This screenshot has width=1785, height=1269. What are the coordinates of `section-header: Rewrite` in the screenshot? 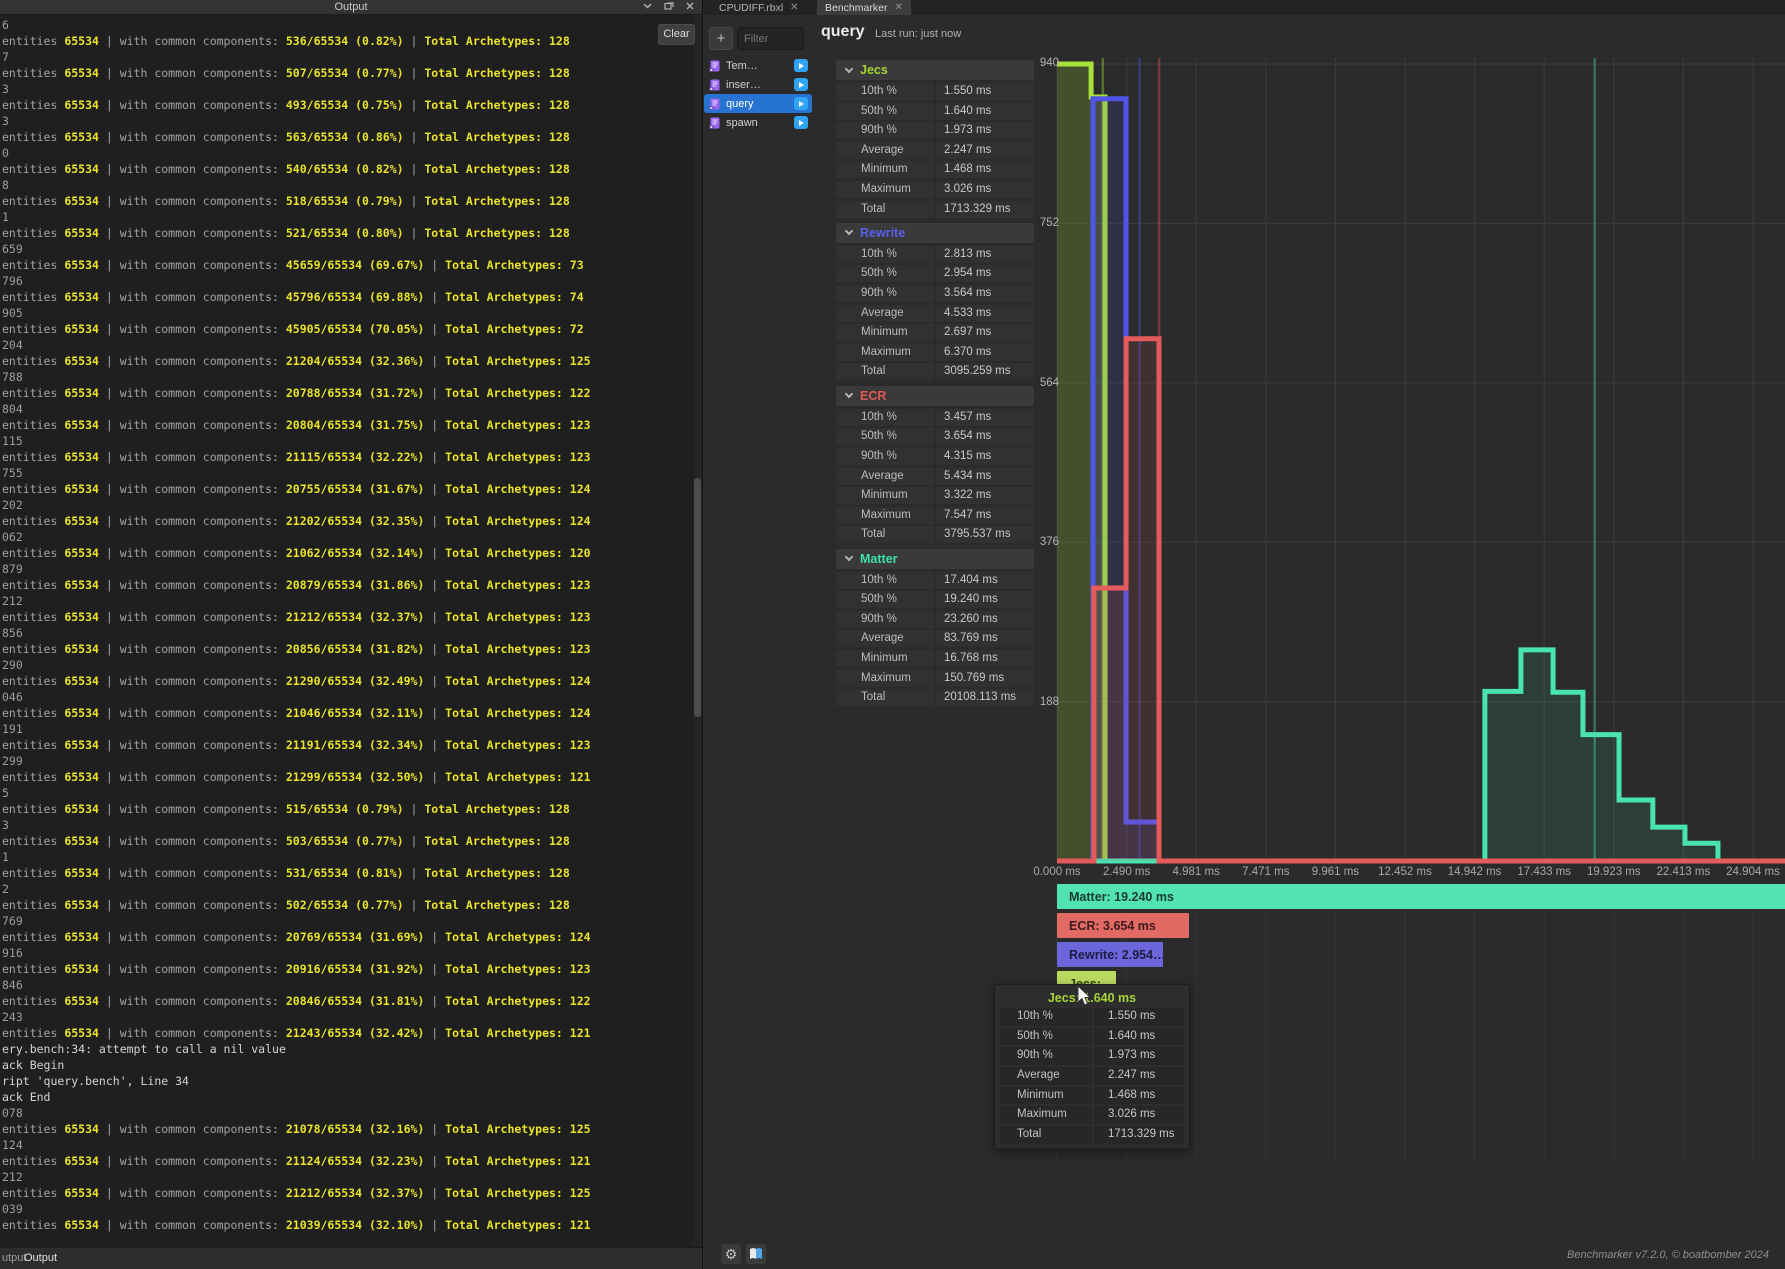 It's located at (935, 232).